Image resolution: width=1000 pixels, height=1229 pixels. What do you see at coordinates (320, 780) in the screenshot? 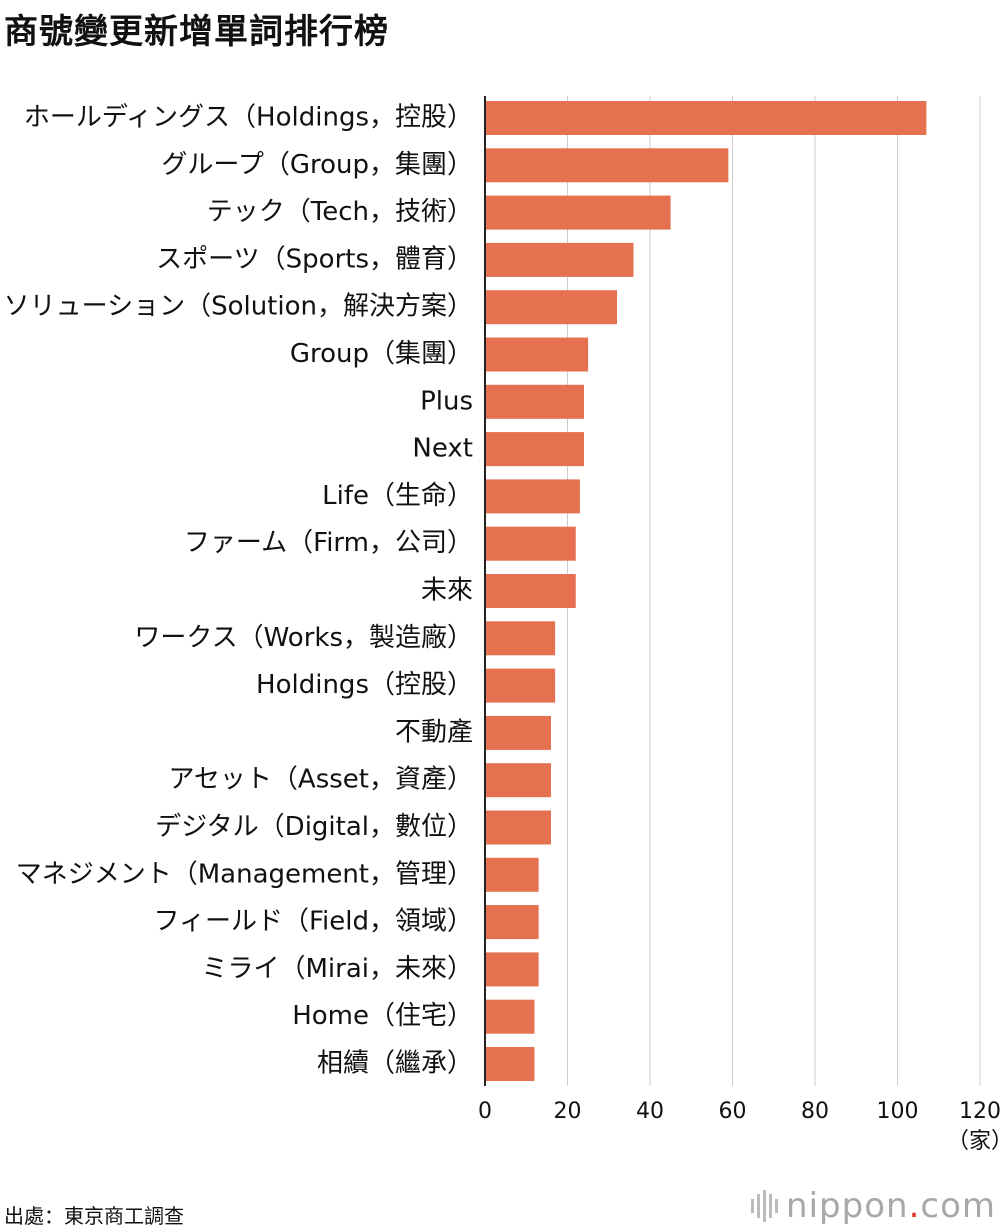
I see `category-label: アセット（Asset，資產）` at bounding box center [320, 780].